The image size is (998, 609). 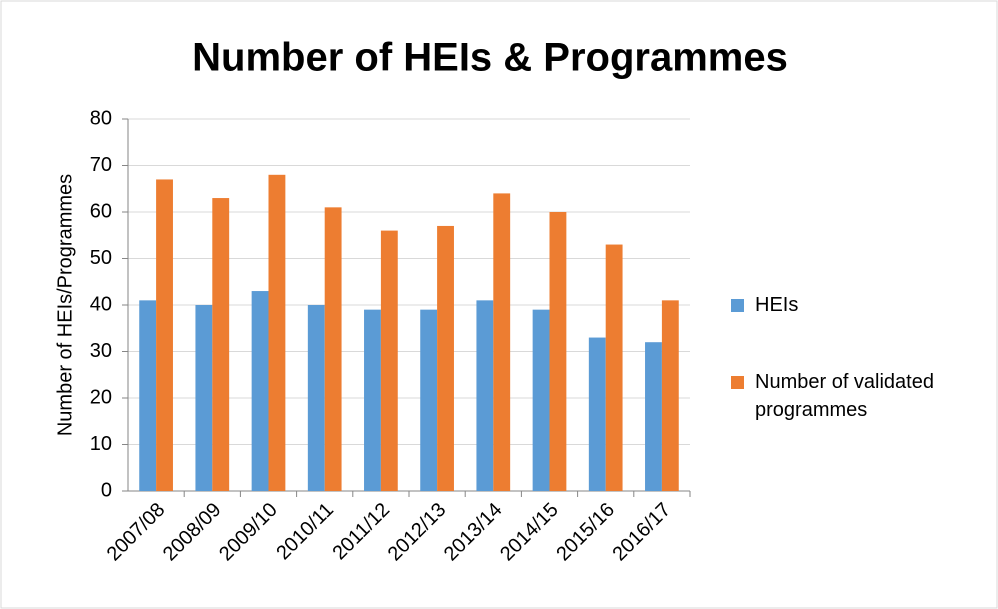 What do you see at coordinates (101, 397) in the screenshot?
I see `y-tick-label: 20` at bounding box center [101, 397].